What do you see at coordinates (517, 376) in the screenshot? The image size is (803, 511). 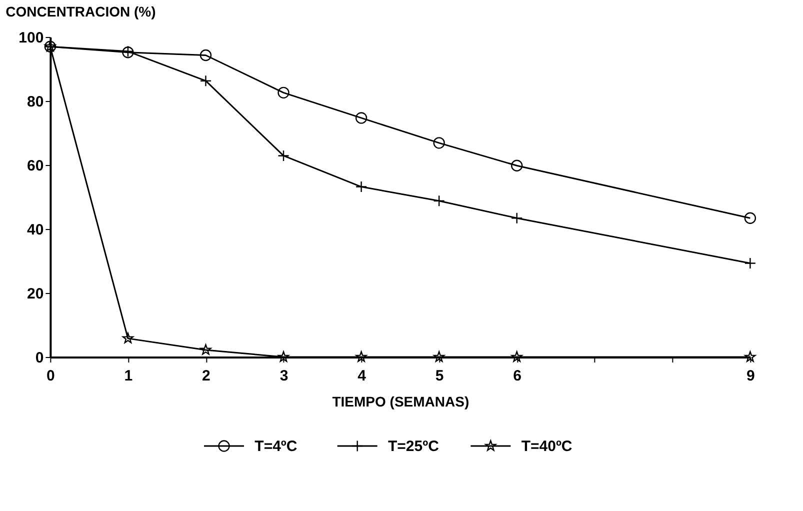 I see `x-tick-label: 6` at bounding box center [517, 376].